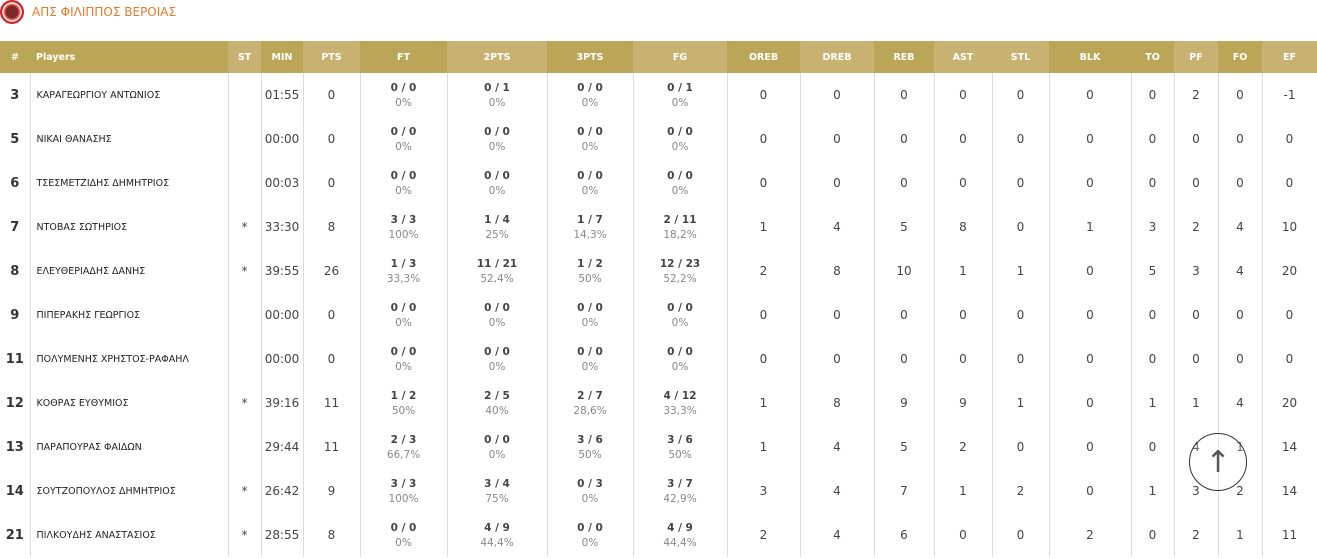 The width and height of the screenshot is (1317, 559). I want to click on percentage: 52,2%, so click(680, 278).